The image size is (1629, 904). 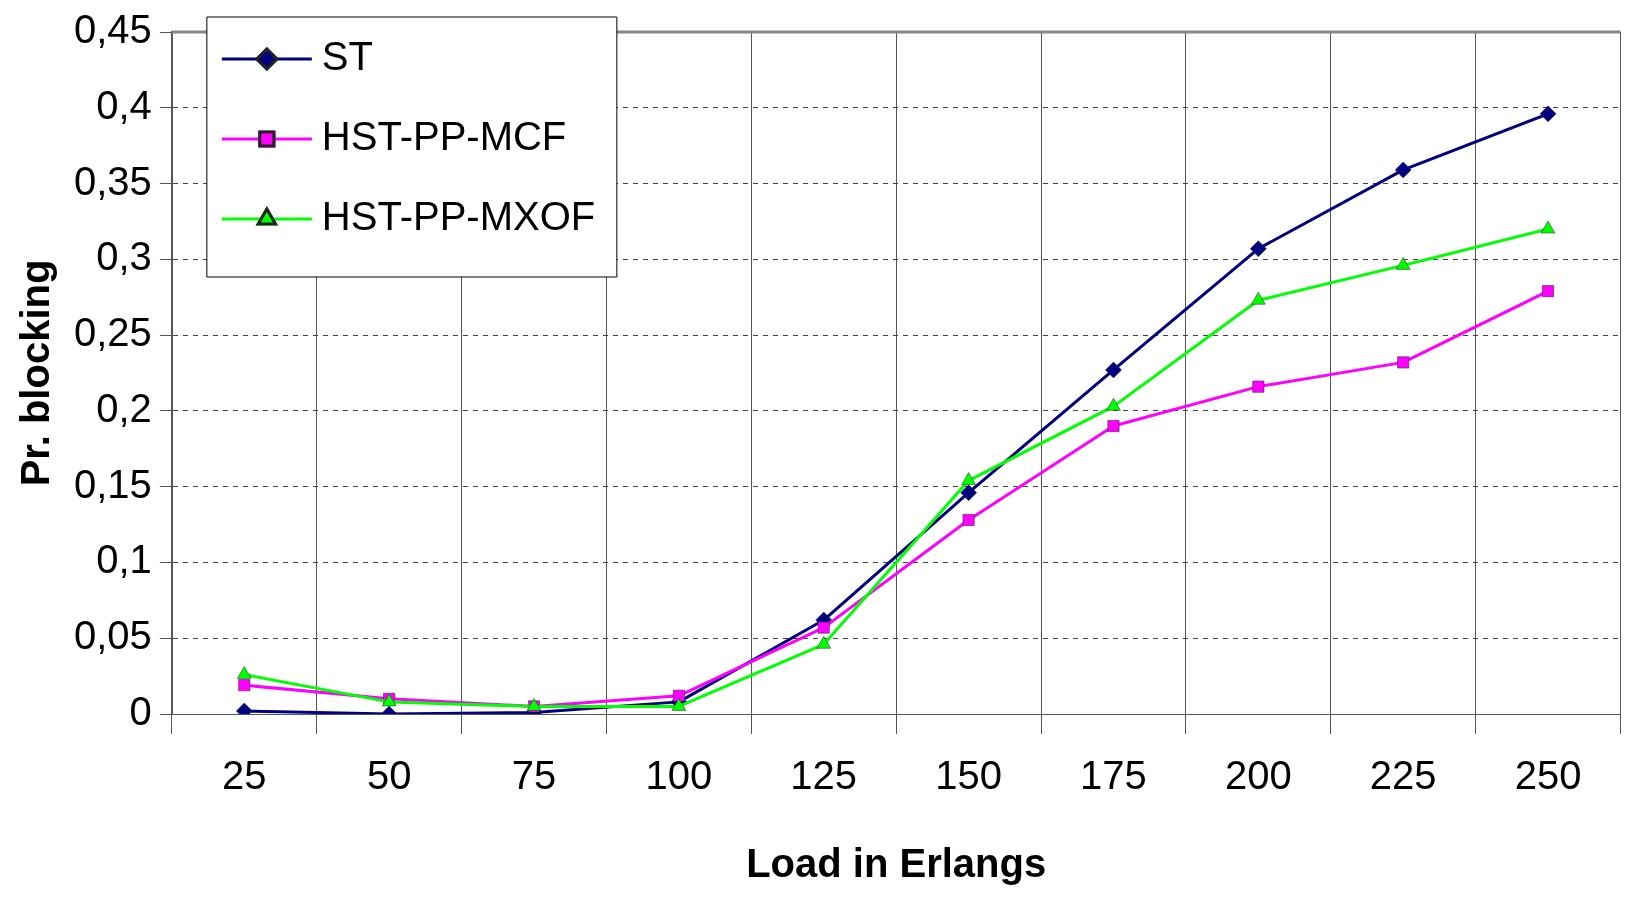 What do you see at coordinates (112, 635) in the screenshot?
I see `y-tick-label: 0,05` at bounding box center [112, 635].